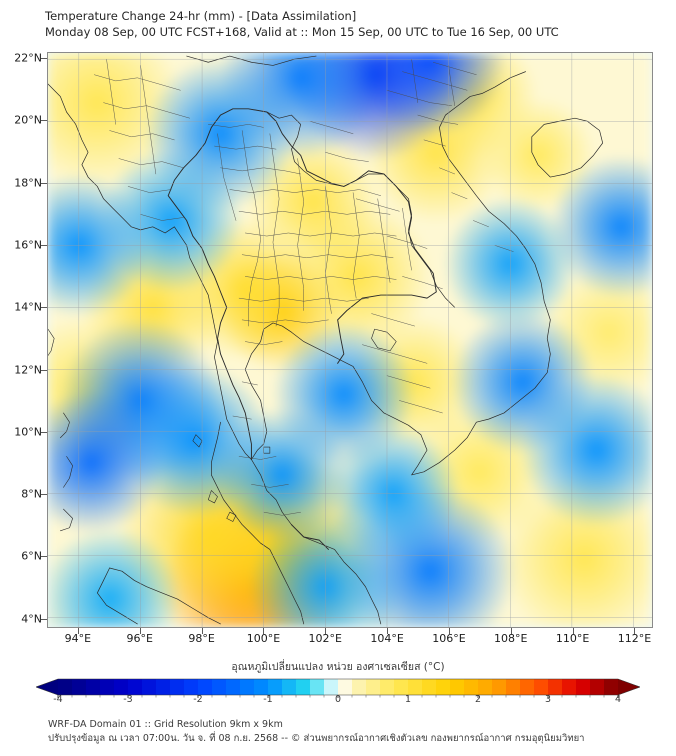 The image size is (676, 756). Describe the element at coordinates (511, 638) in the screenshot. I see `x-axis-tick-label: 108°E` at that location.